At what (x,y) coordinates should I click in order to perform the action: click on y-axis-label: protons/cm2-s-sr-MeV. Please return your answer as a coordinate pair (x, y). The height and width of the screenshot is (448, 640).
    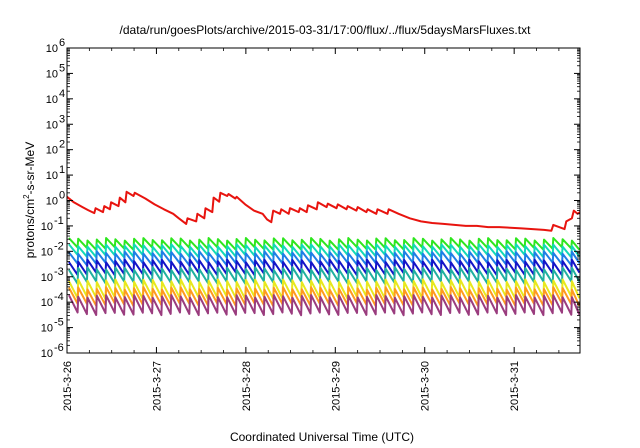
    Looking at the image, I should click on (29, 200).